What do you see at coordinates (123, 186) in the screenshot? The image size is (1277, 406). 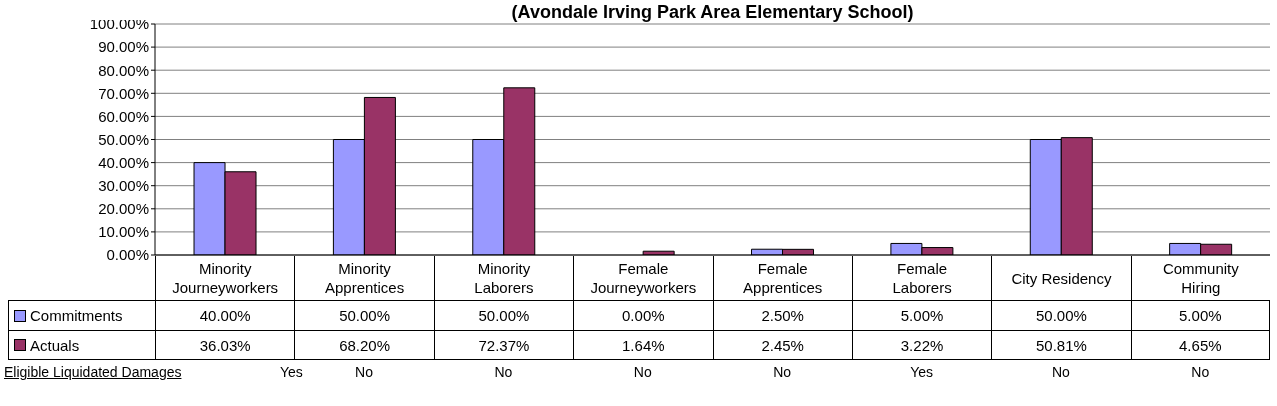 I see `y-tick-label: 30.00%` at bounding box center [123, 186].